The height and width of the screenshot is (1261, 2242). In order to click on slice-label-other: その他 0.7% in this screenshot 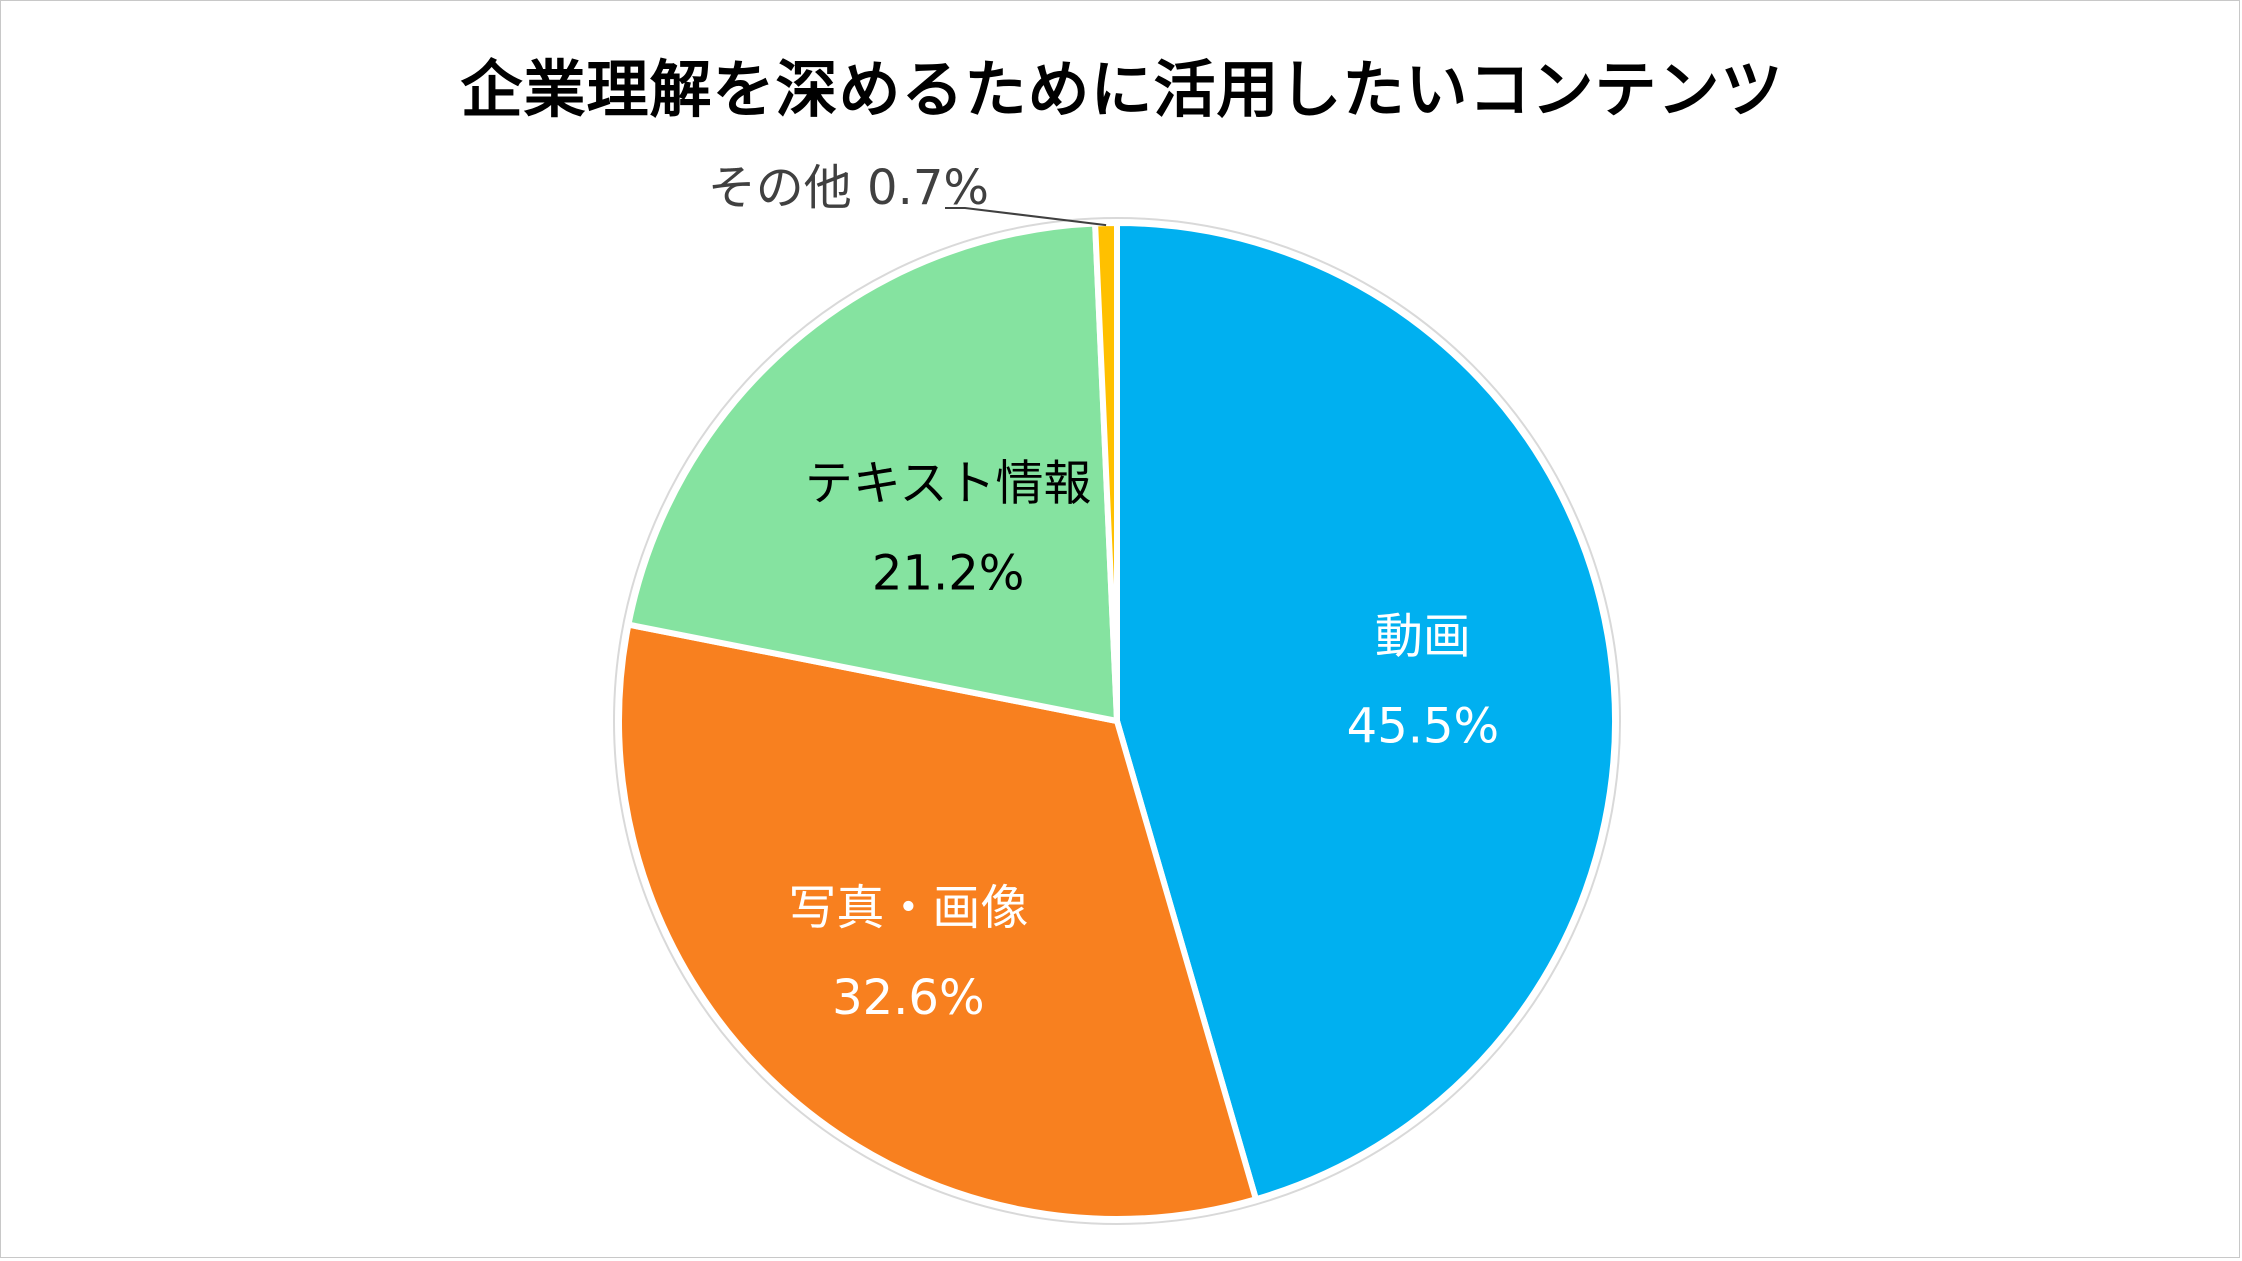, I will do `click(848, 188)`.